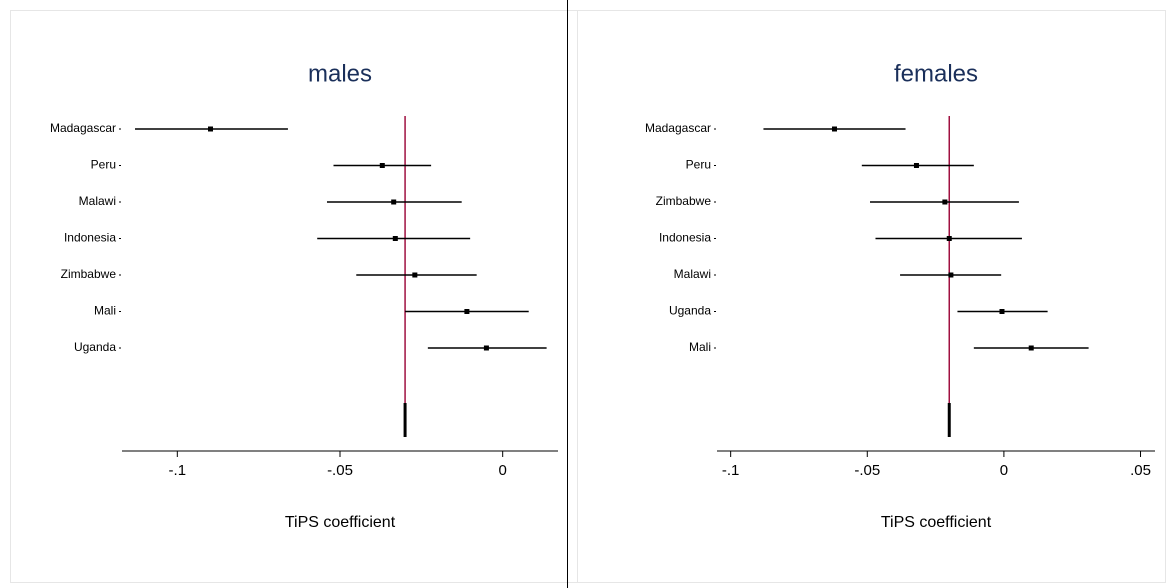 This screenshot has height=588, width=1172. What do you see at coordinates (936, 73) in the screenshot?
I see `chart-title: females` at bounding box center [936, 73].